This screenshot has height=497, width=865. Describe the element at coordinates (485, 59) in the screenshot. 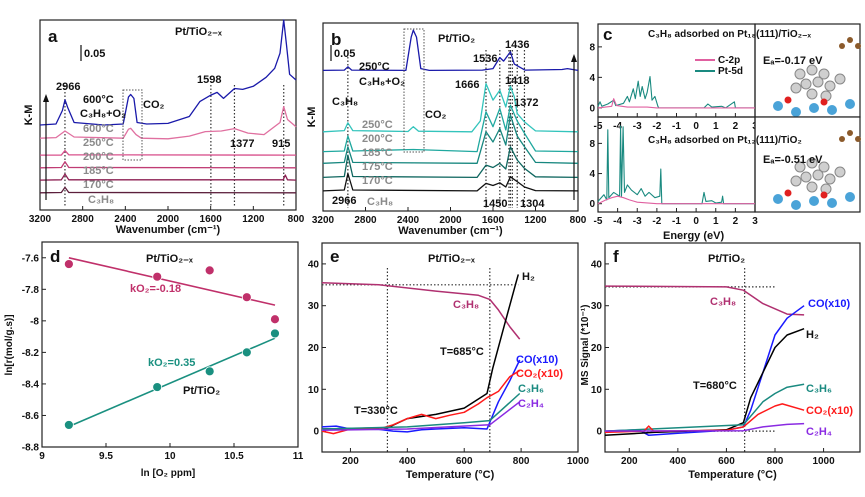

I see `annotation-label: 1536` at that location.